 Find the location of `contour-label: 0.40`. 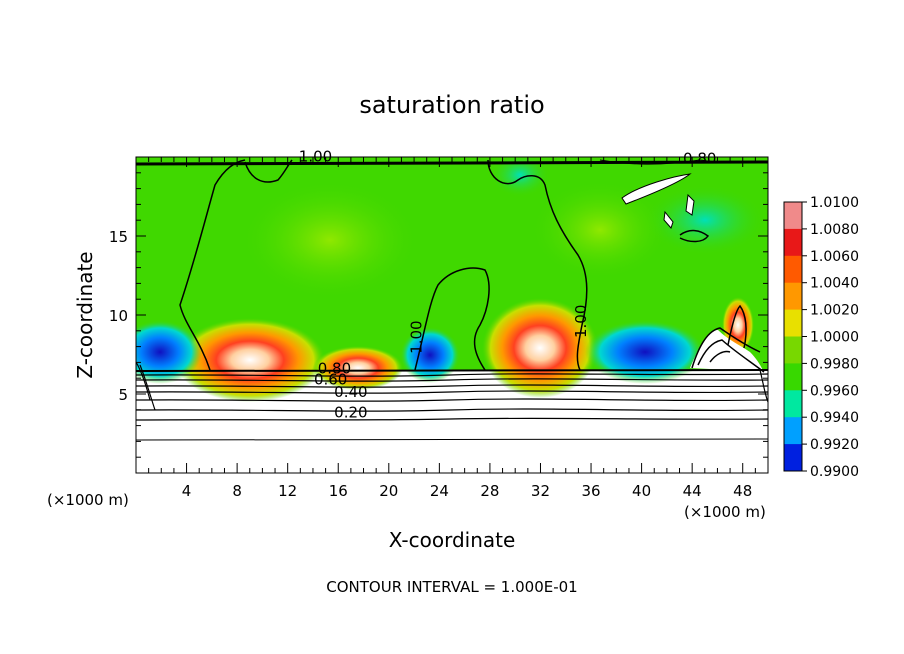

contour-label: 0.40 is located at coordinates (350, 392).